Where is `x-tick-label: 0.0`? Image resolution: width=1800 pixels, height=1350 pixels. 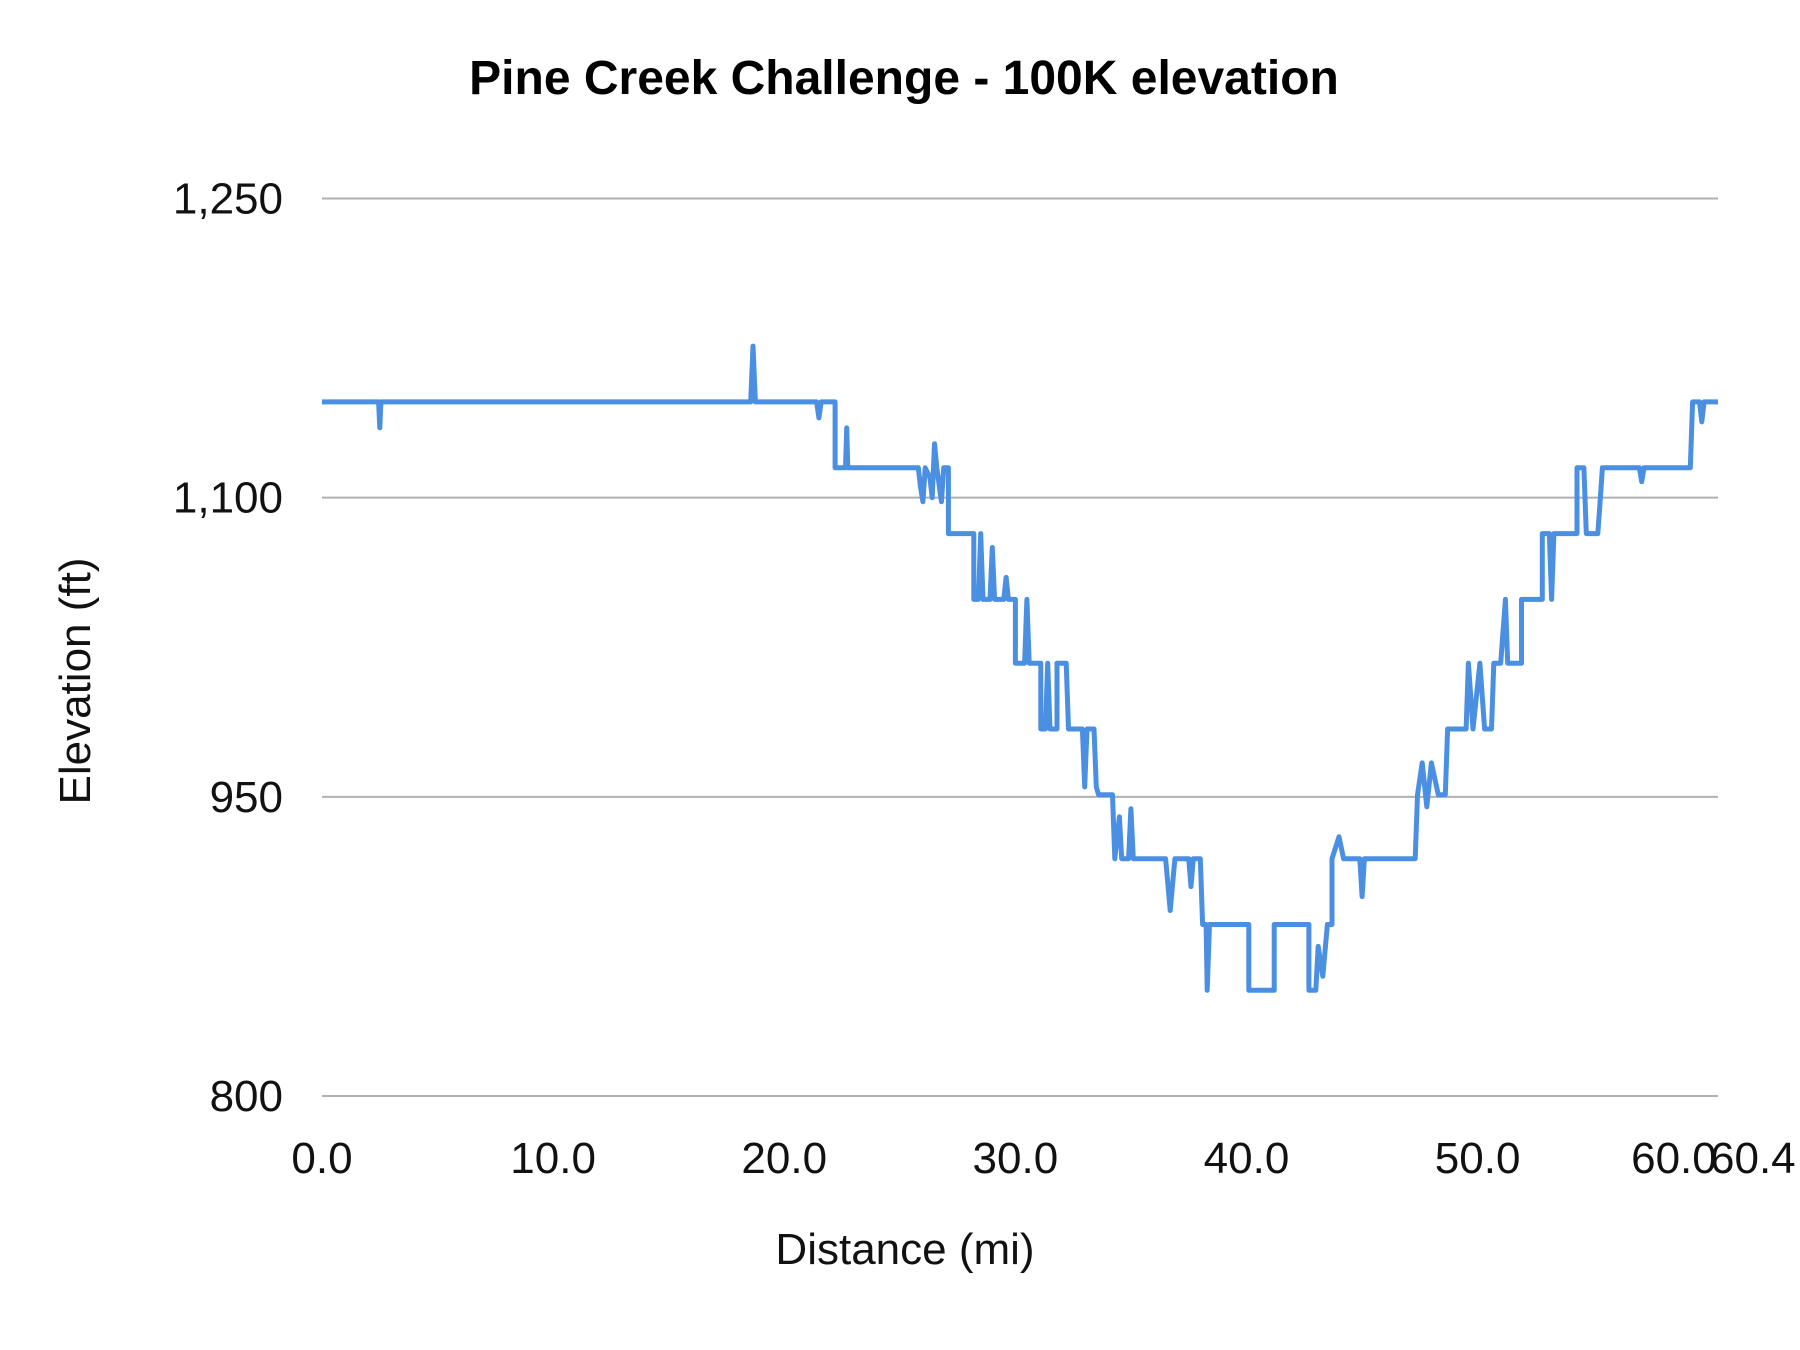 x-tick-label: 0.0 is located at coordinates (321, 1158).